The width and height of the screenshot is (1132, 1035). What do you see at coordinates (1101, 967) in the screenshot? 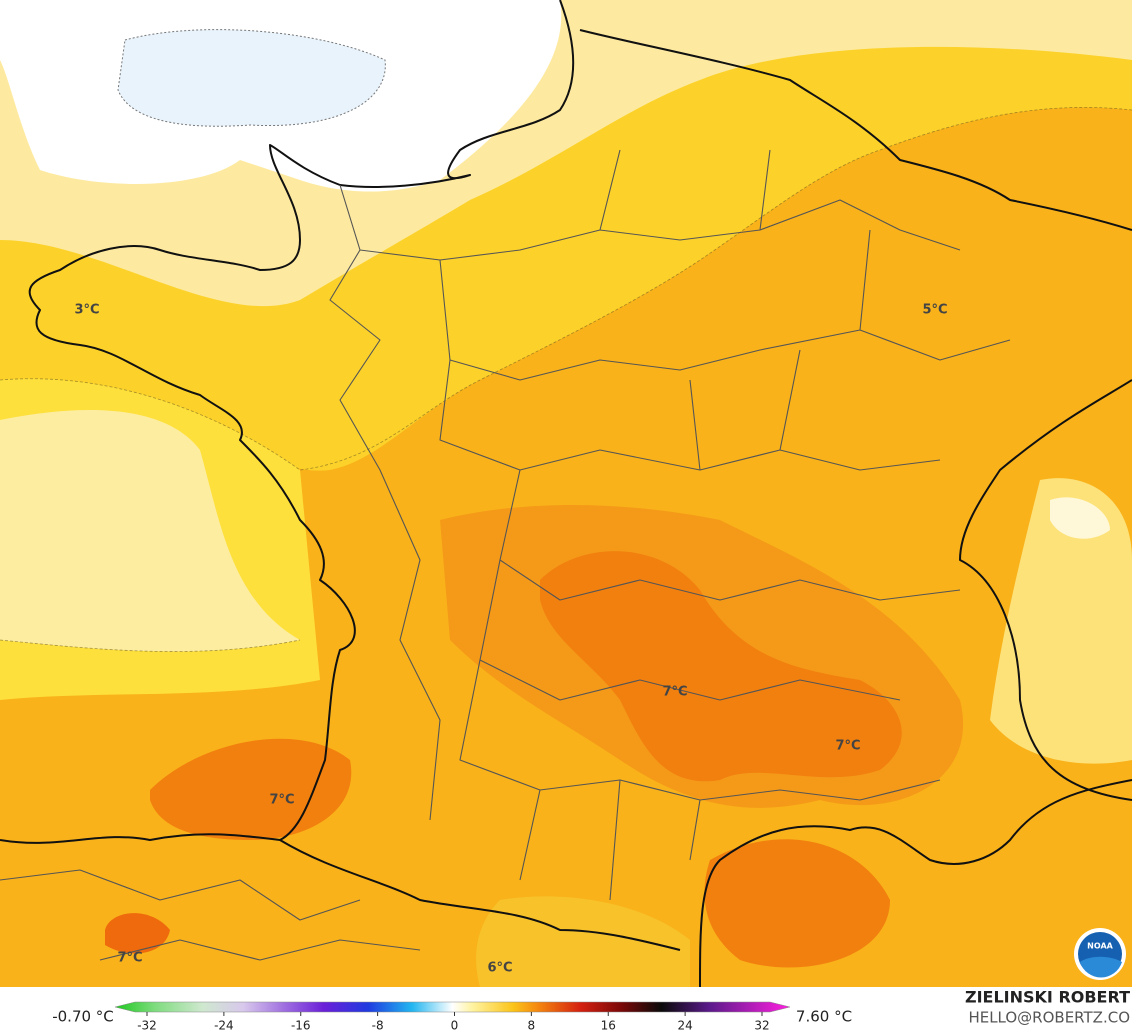
I see `logo-wave` at bounding box center [1101, 967].